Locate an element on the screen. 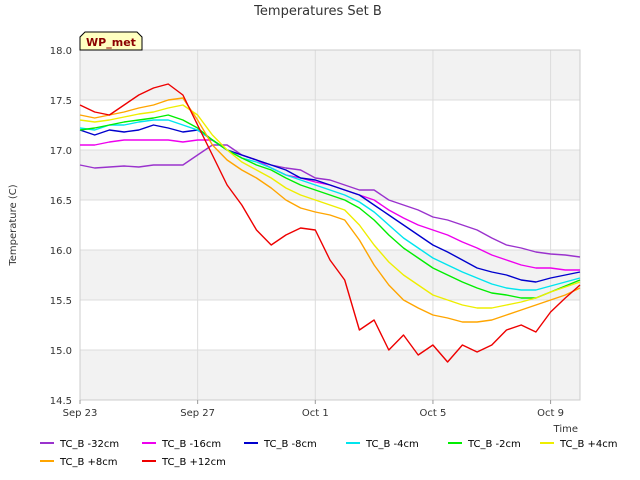 Image resolution: width=640 pixels, height=480 pixels. y-axis-title: Temperature (C) is located at coordinates (13, 225).